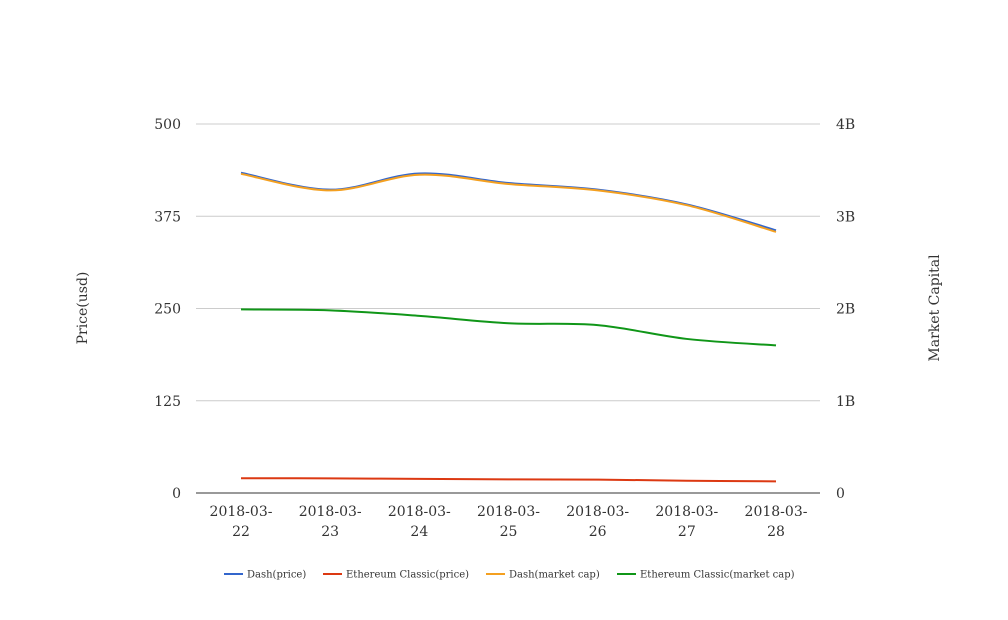  I want to click on y-left-tick-label: 375, so click(167, 217).